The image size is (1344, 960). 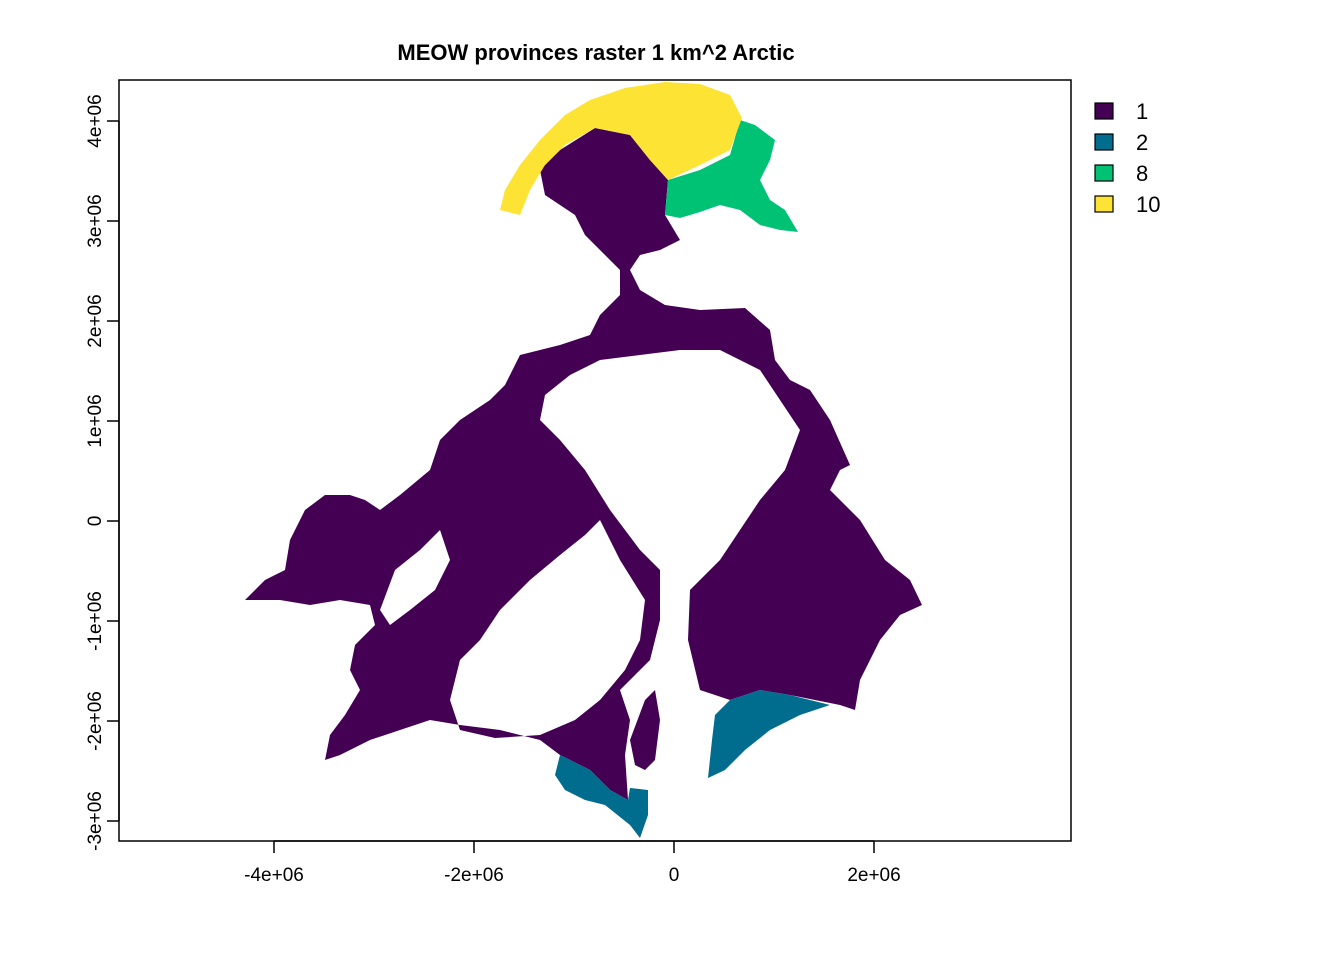 What do you see at coordinates (102, 472) in the screenshot?
I see `y-axis: -3e+06 -2e+06 -1e+06 0 1e+06 2e+06 3e+06 4e+06` at bounding box center [102, 472].